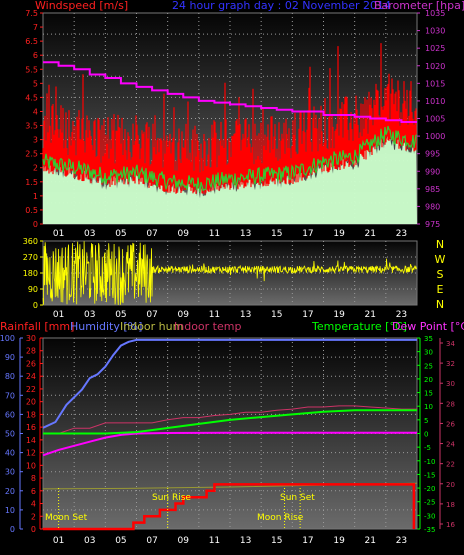 The image size is (464, 555). What do you see at coordinates (429, 489) in the screenshot?
I see `y-tick-label: -20` at bounding box center [429, 489].